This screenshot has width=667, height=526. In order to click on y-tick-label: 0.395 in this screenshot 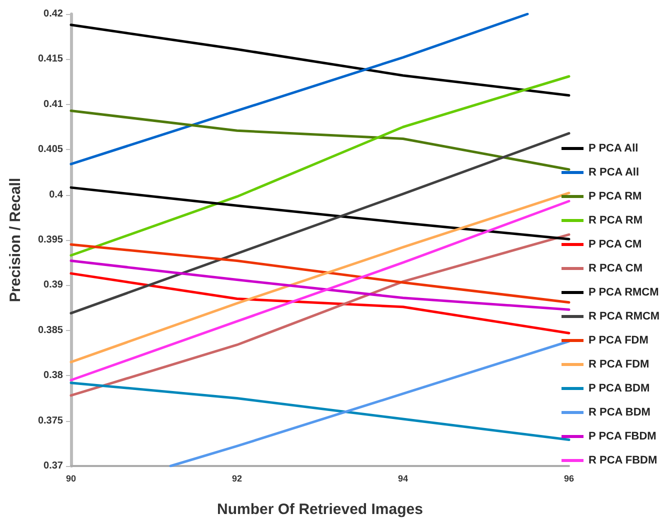, I will do `click(51, 240)`.